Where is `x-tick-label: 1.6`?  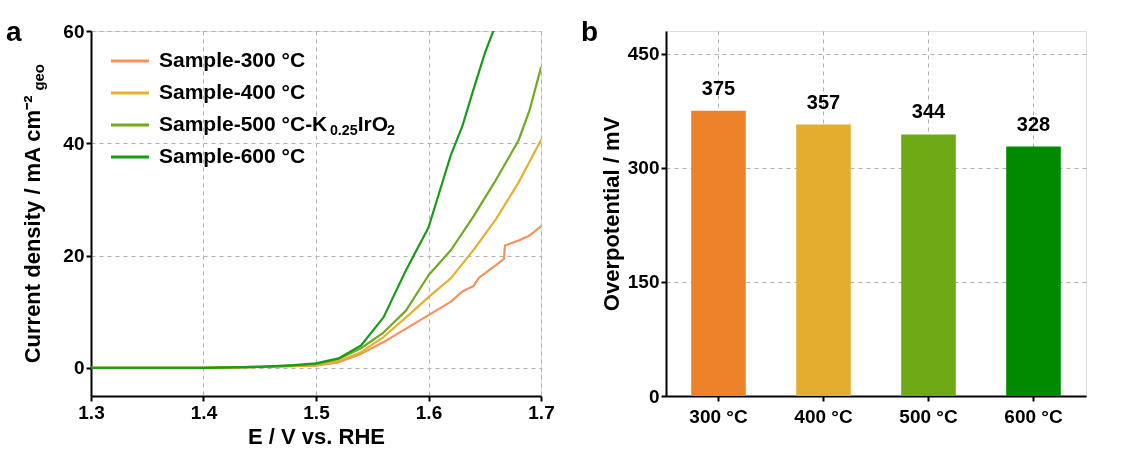
x-tick-label: 1.6 is located at coordinates (429, 412).